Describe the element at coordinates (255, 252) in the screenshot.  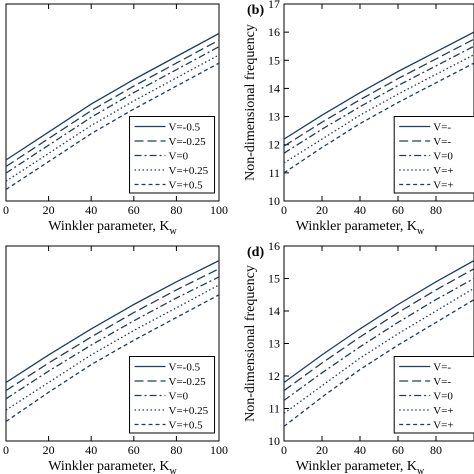
I see `panel-label: (d)` at that location.